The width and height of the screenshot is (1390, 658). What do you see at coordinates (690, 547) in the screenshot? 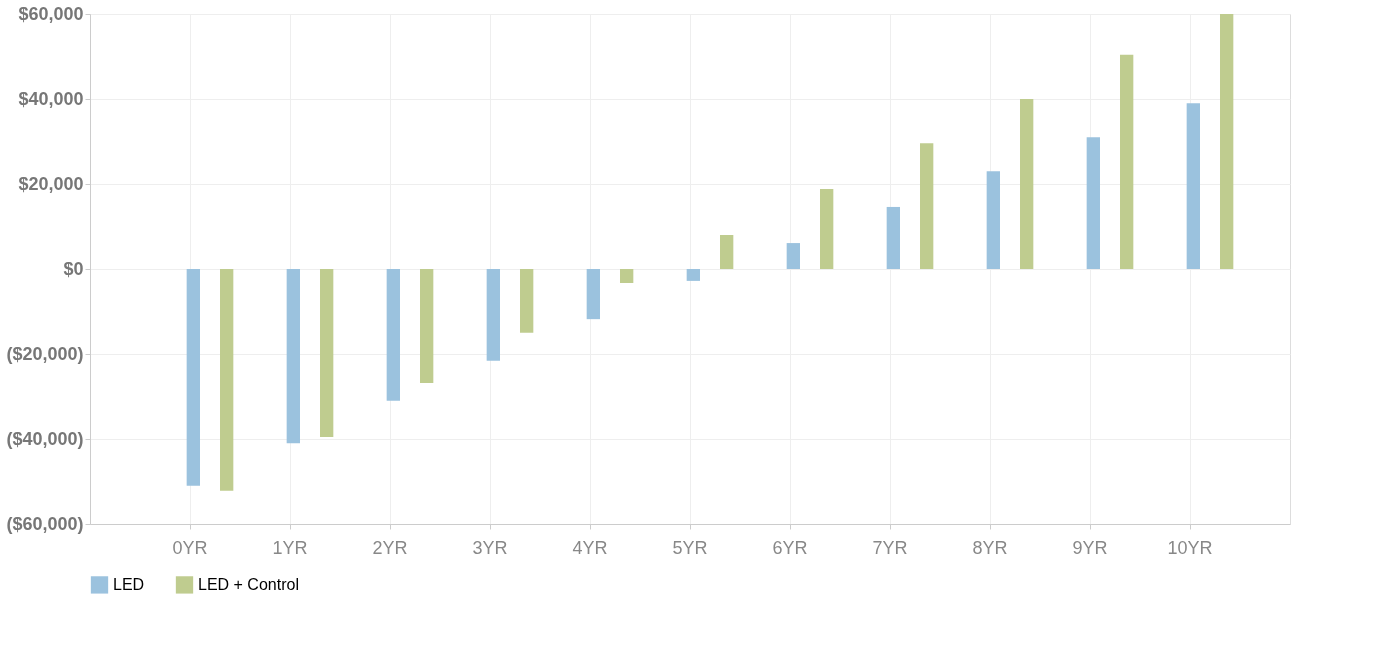
I see `x-tick-label: 5YR` at bounding box center [690, 547].